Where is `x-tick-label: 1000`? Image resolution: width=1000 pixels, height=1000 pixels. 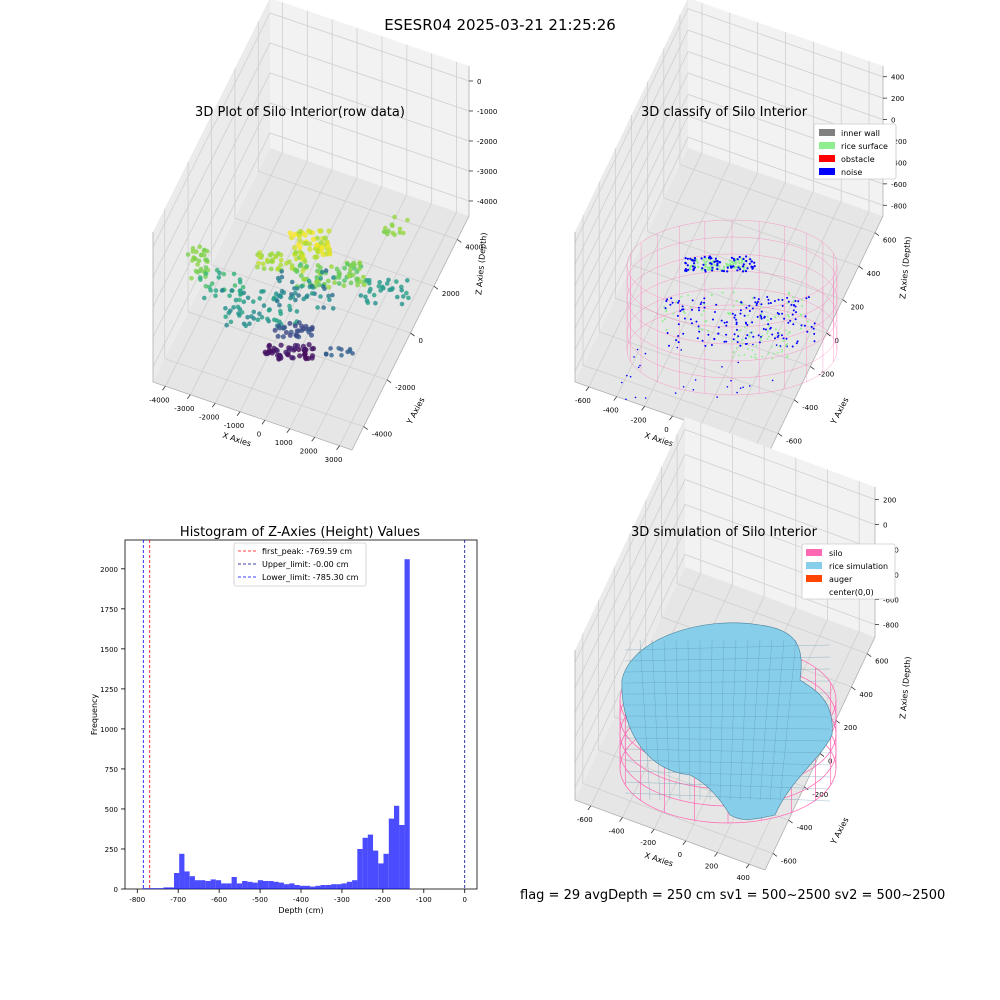 x-tick-label: 1000 is located at coordinates (284, 443).